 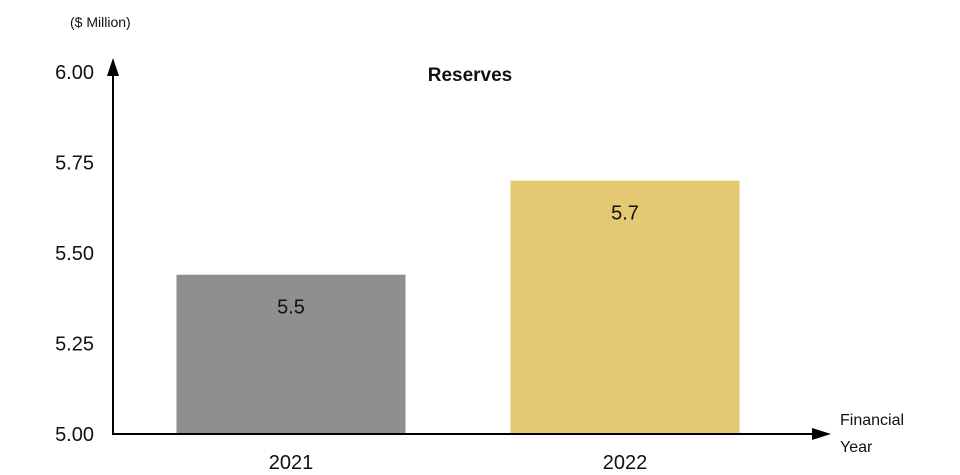 I want to click on x-axis-arrow-icon, so click(x=821, y=434).